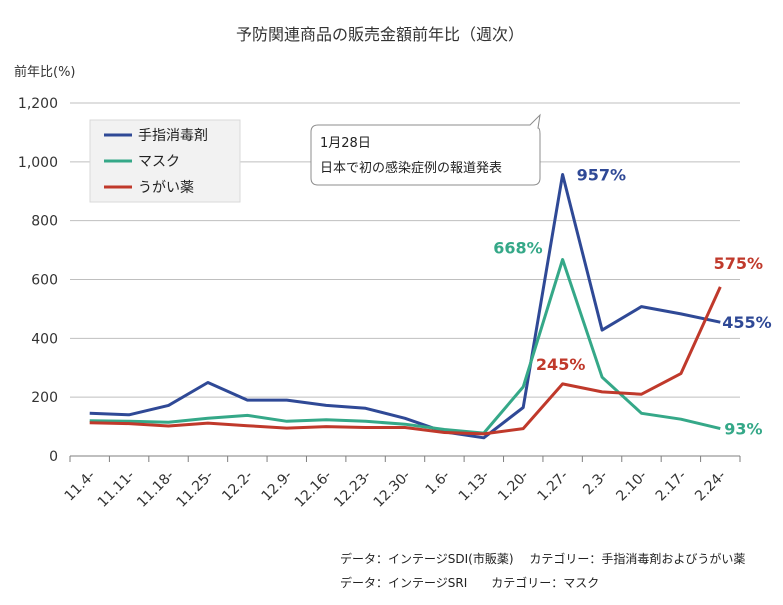 The image size is (783, 605). Describe the element at coordinates (38, 104) in the screenshot. I see `y-tick-label: 1,200` at that location.